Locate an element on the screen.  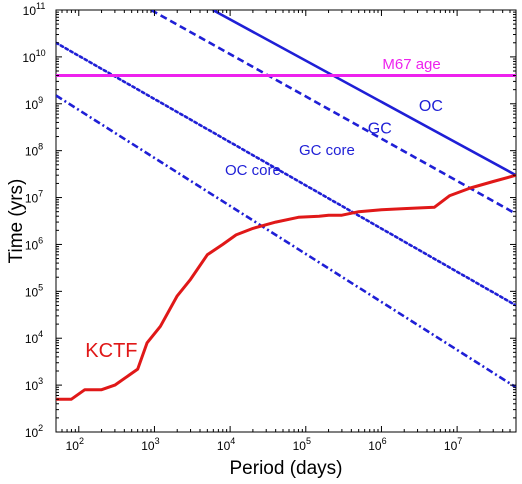
annotation-gc-core: GC core is located at coordinates (327, 150).